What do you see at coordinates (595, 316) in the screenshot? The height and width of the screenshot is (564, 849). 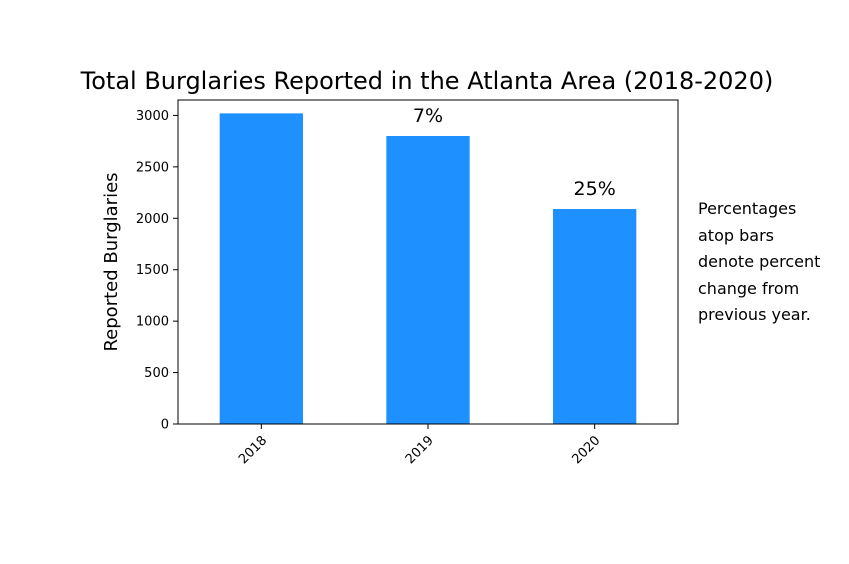 I see `bar-2020` at bounding box center [595, 316].